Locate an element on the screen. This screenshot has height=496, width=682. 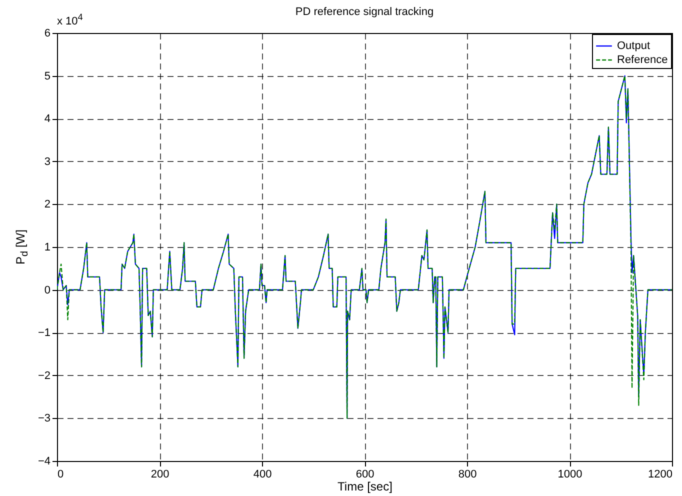
y-tick-label: 1 is located at coordinates (47, 248).